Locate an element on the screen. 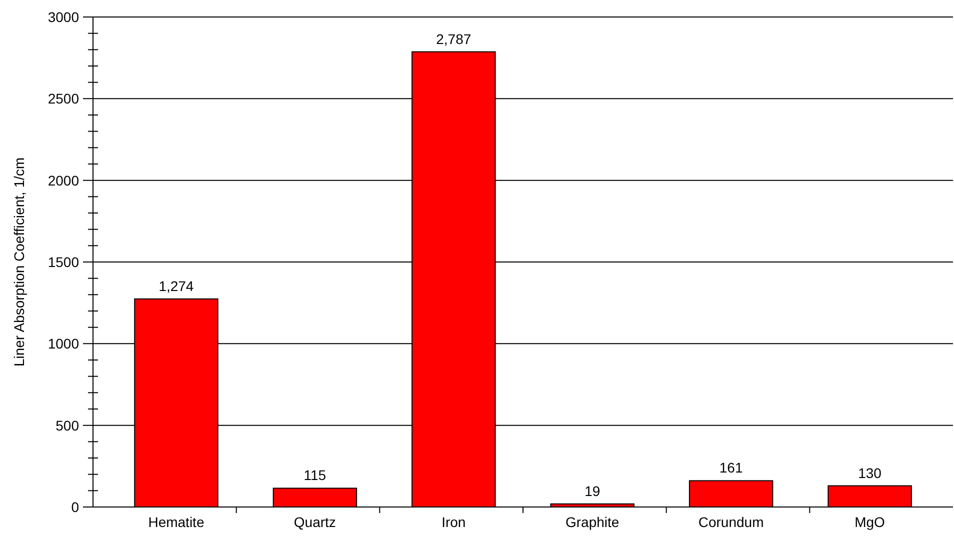 This screenshot has height=539, width=954. data-label: 161 is located at coordinates (731, 468).